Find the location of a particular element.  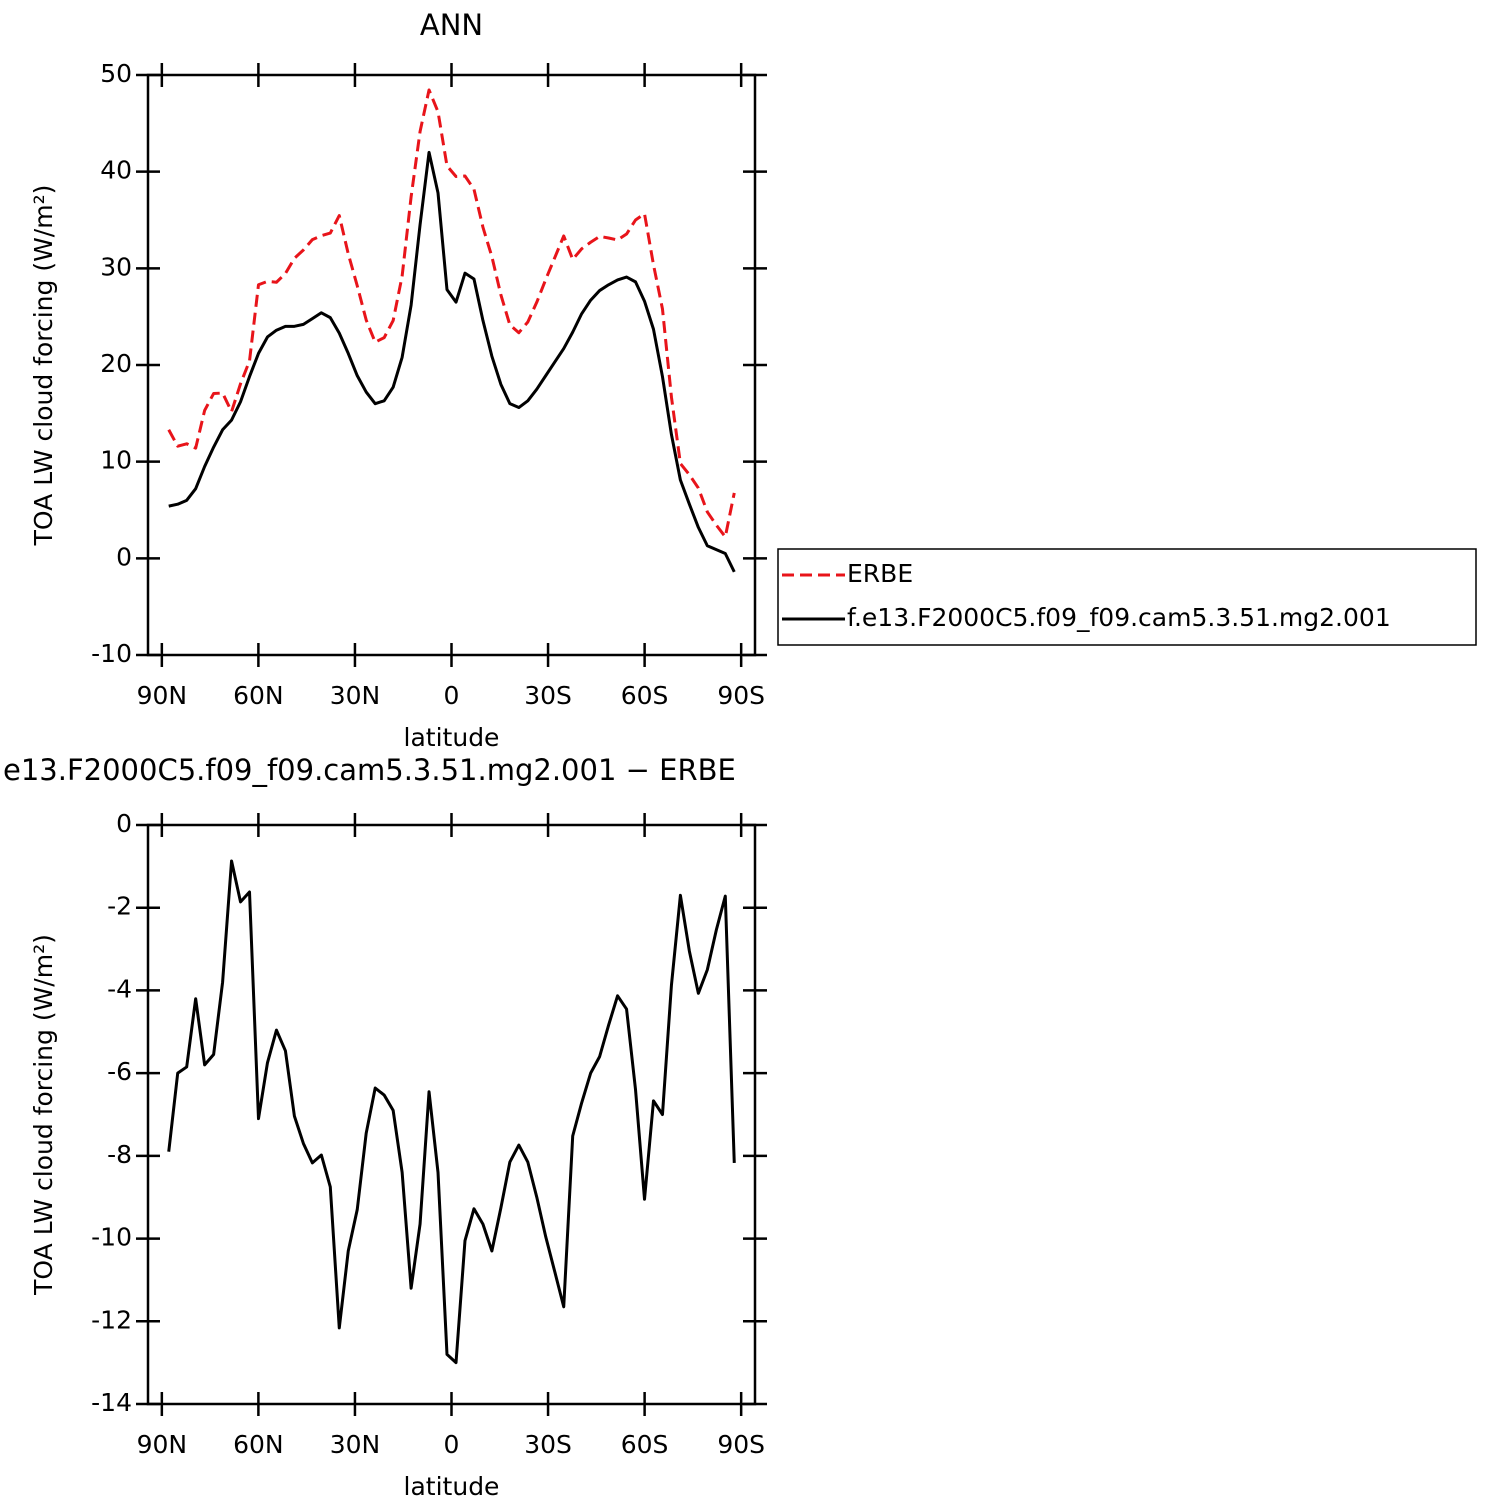

chart-title: ANN is located at coordinates (451, 25).